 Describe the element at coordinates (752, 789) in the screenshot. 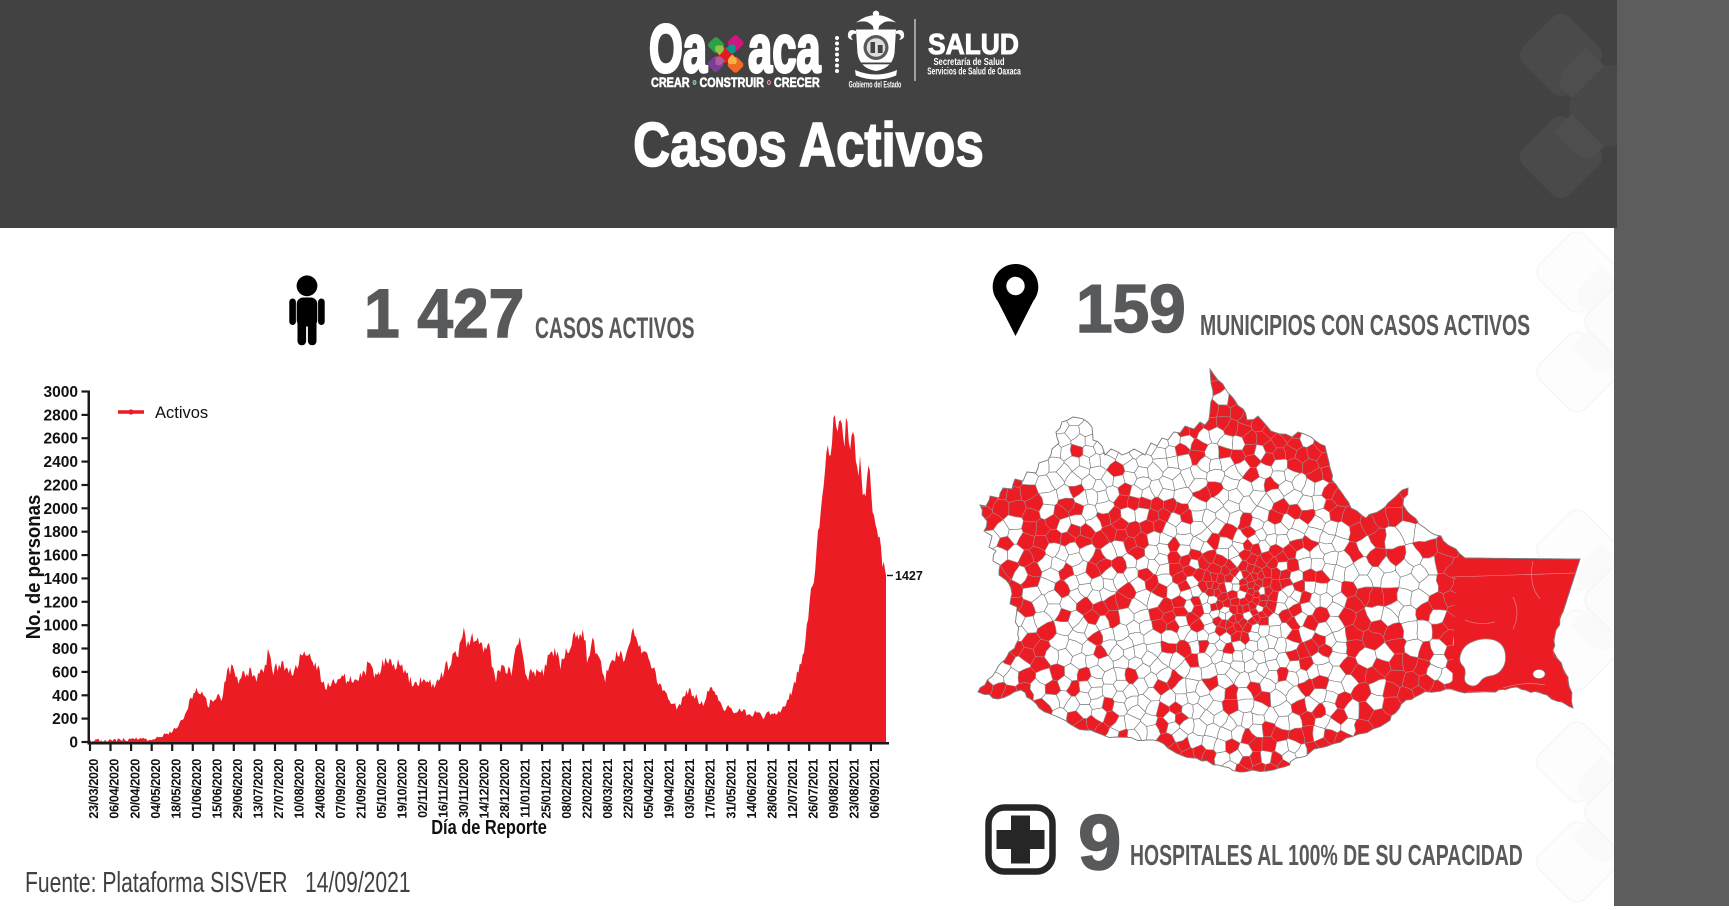

I see `svg-text: 14/06/2021` at that location.